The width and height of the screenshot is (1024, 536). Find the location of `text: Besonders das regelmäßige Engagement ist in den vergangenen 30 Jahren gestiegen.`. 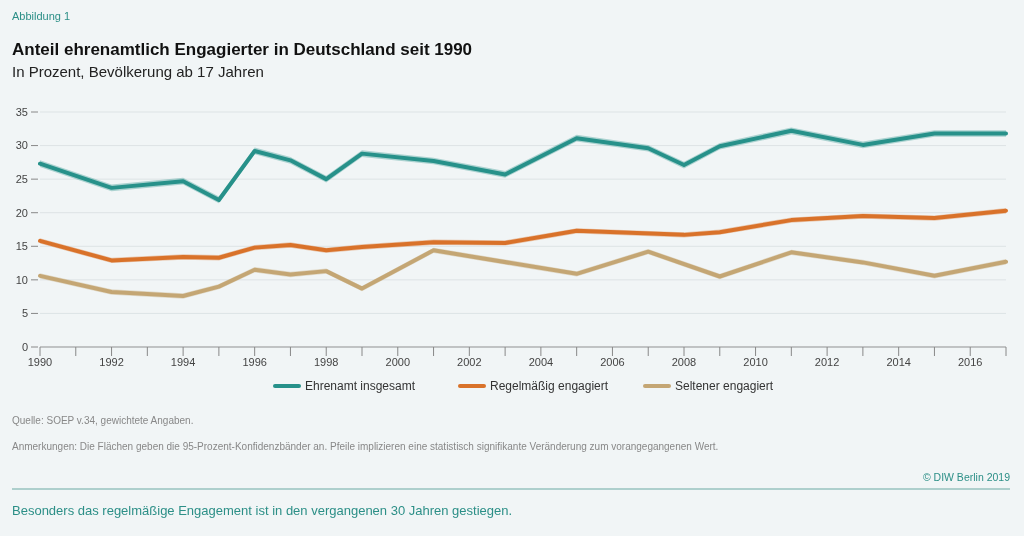

text: Besonders das regelmäßige Engagement ist in den vergangenen 30 Jahren gestiegen. is located at coordinates (262, 510).